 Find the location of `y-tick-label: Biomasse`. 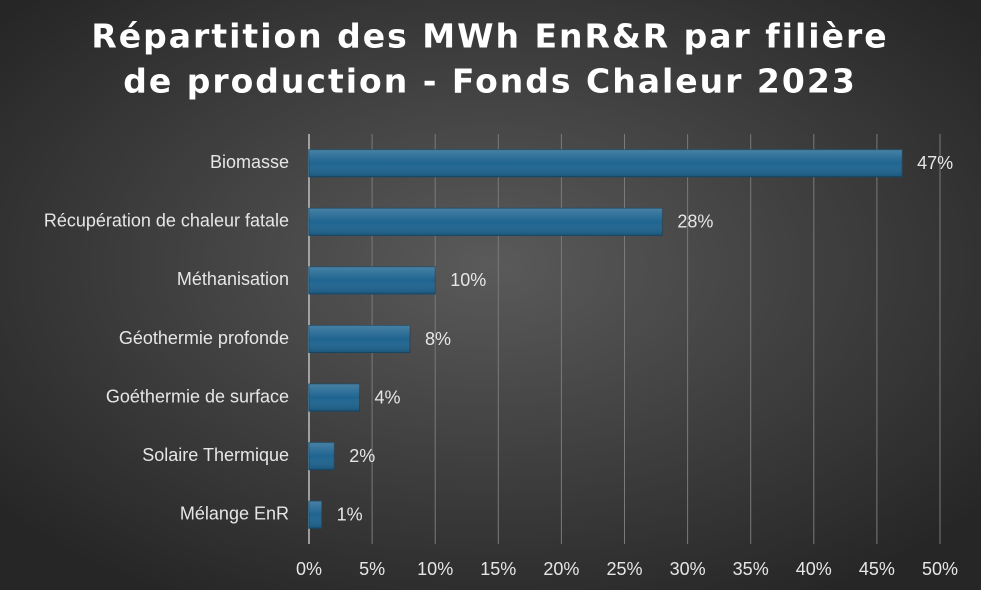

y-tick-label: Biomasse is located at coordinates (249, 162).